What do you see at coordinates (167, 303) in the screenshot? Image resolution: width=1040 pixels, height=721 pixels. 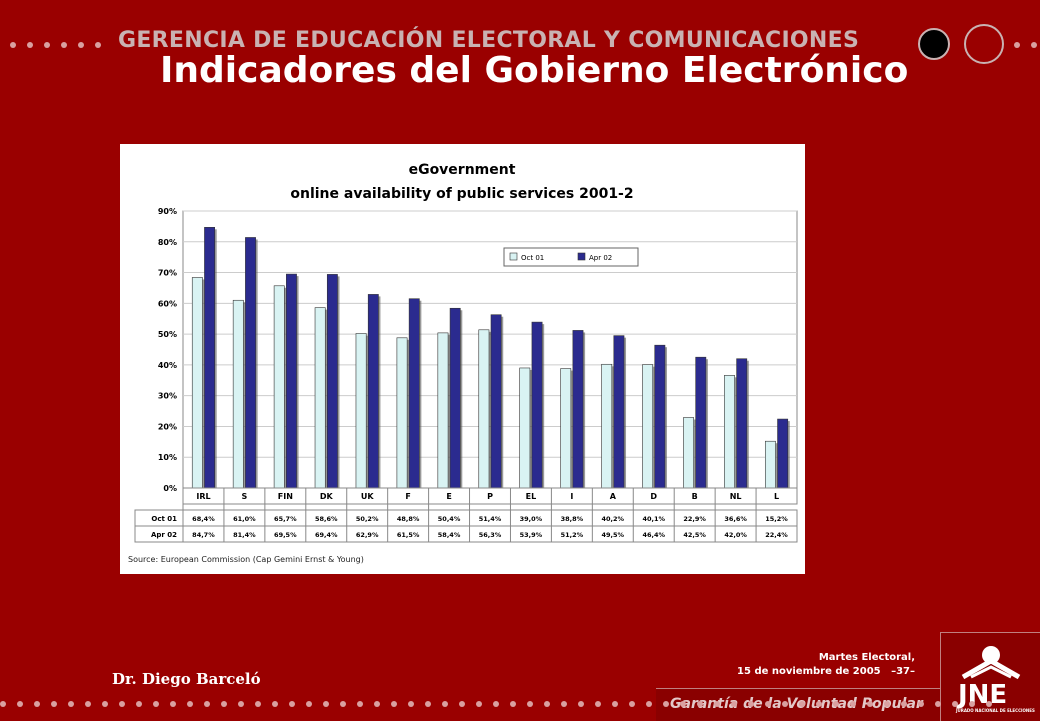 I see `y-tick-label: 60%` at bounding box center [167, 303].